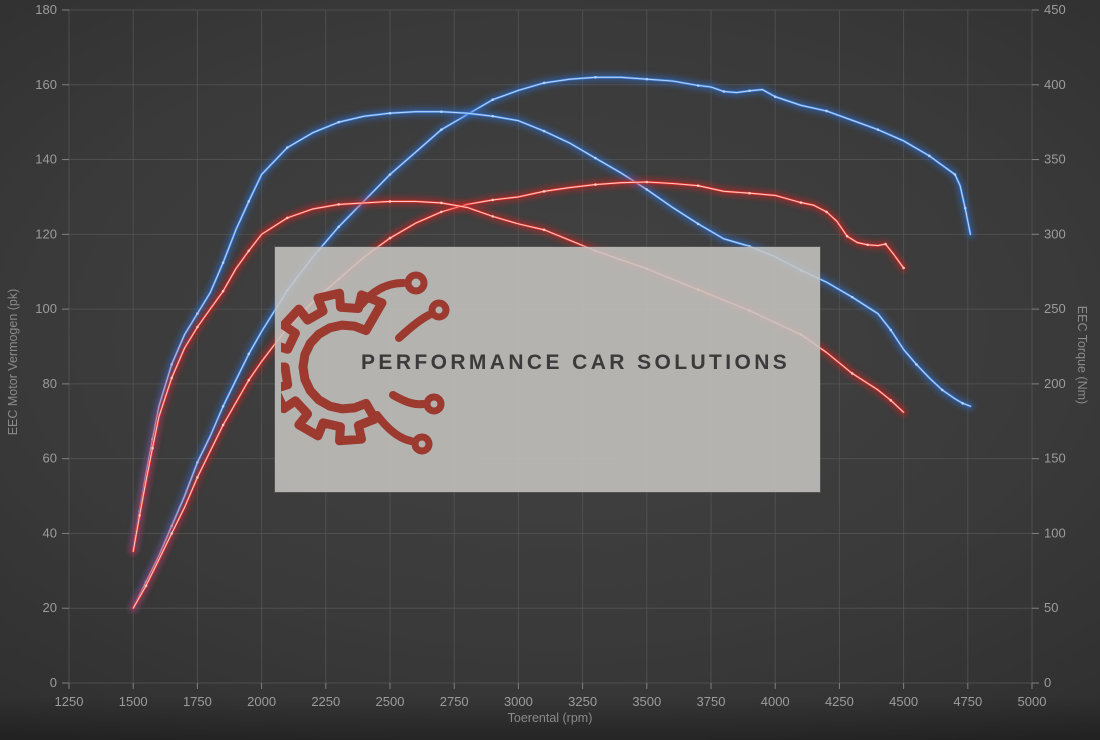  I want to click on gear-outline, so click(334, 367).